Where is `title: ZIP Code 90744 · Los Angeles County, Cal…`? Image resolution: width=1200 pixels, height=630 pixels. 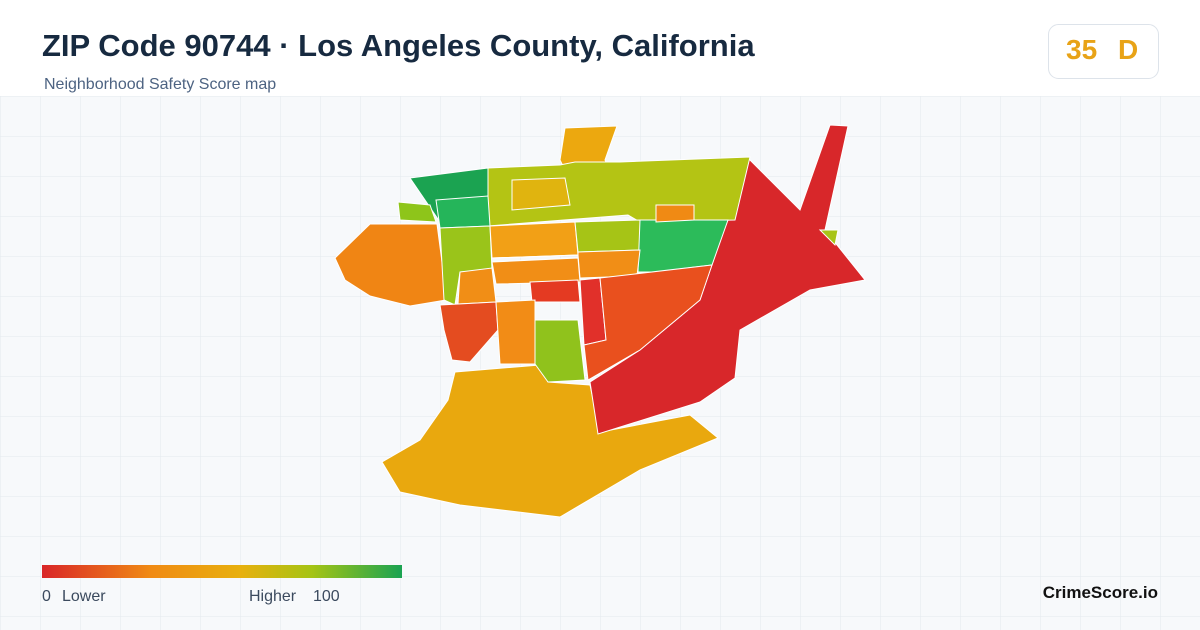 title: ZIP Code 90744 · Los Angeles County, Cal… is located at coordinates (398, 45).